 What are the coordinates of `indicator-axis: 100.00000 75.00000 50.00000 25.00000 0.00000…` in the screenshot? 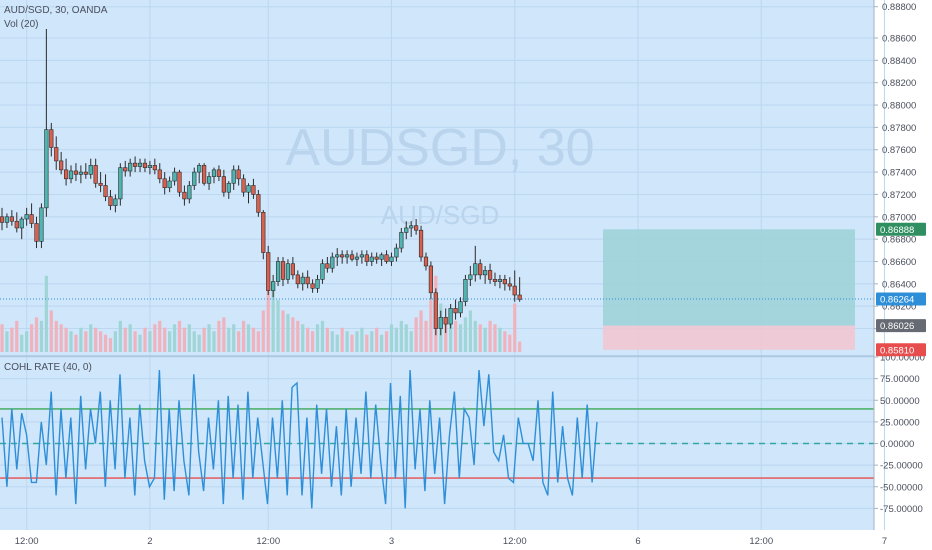 It's located at (899, 434).